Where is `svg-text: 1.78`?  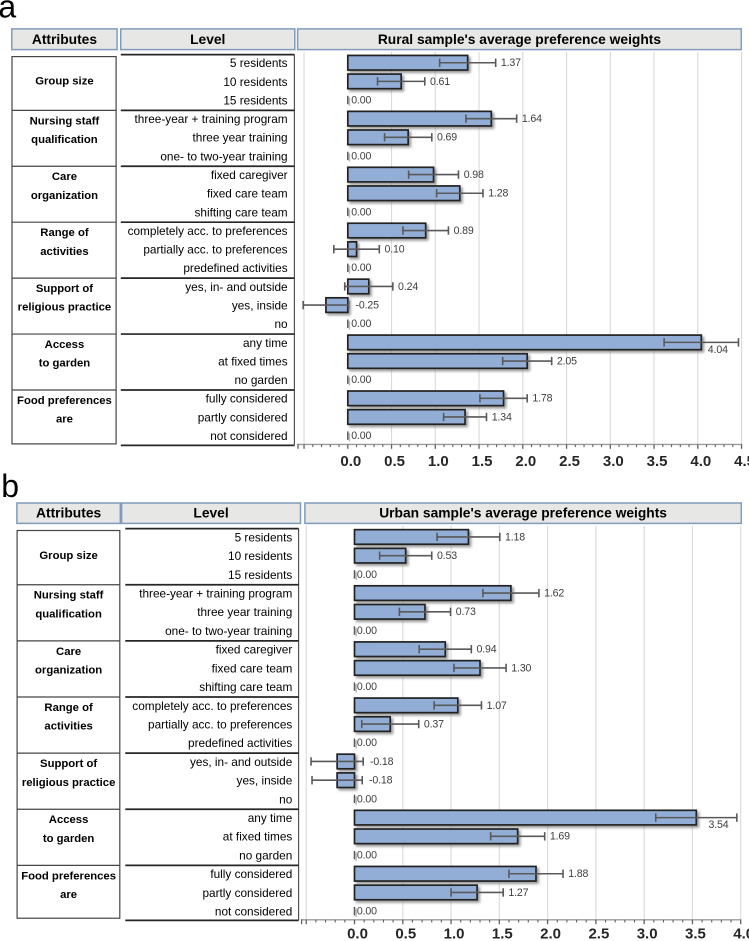
svg-text: 1.78 is located at coordinates (542, 399).